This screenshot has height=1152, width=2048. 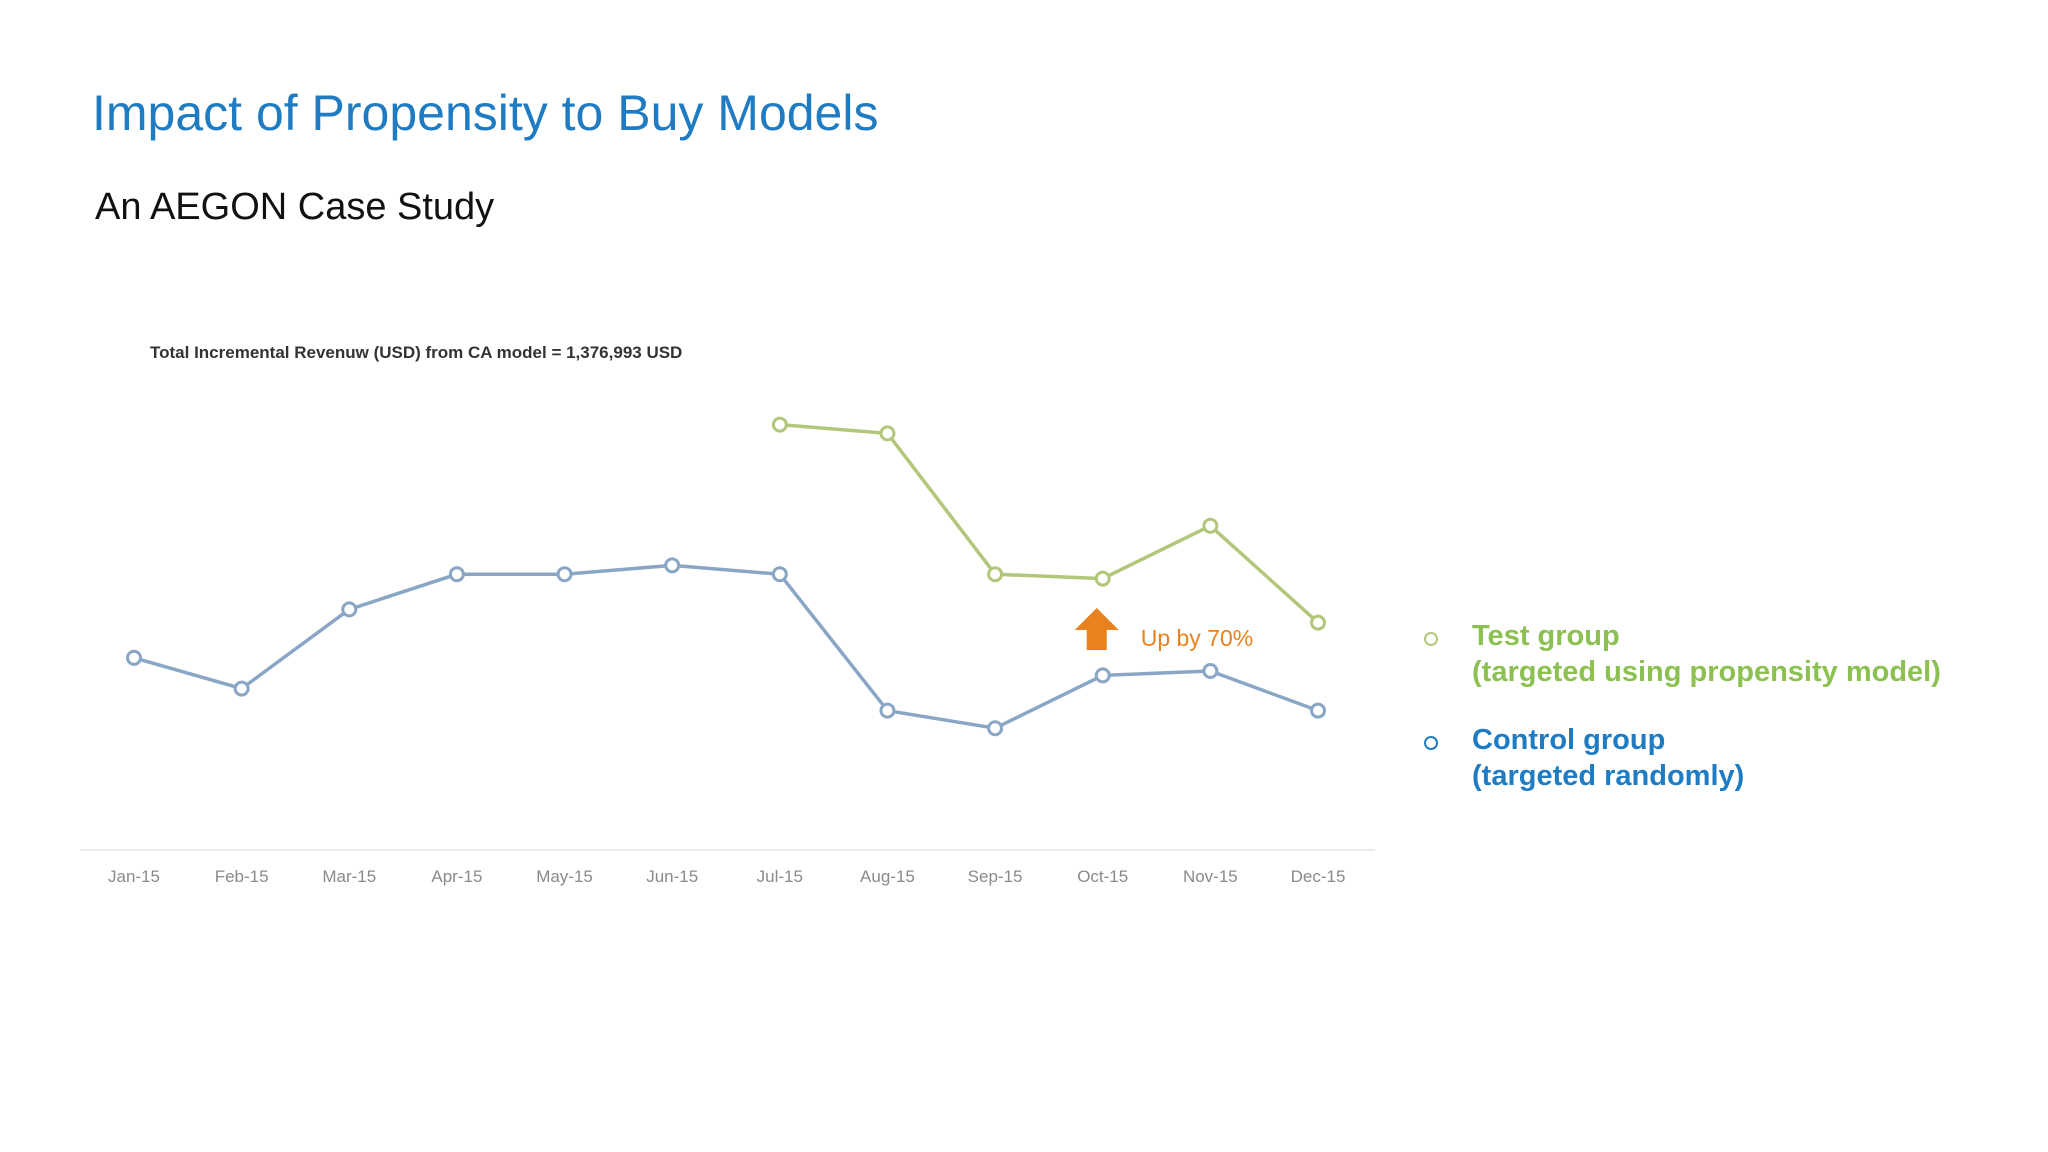 What do you see at coordinates (134, 876) in the screenshot?
I see `x-tick-label: Jan-15` at bounding box center [134, 876].